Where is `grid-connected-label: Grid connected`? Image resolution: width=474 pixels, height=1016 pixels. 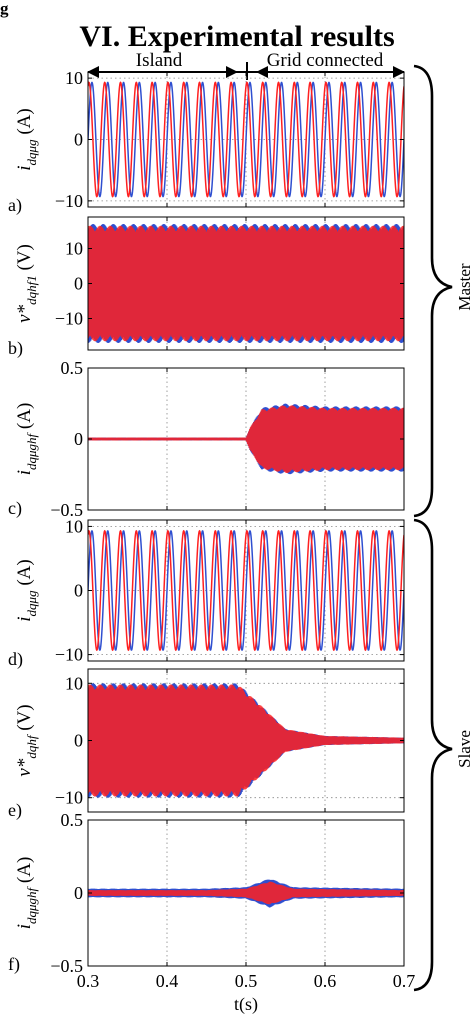 grid-connected-label: Grid connected is located at coordinates (325, 60).